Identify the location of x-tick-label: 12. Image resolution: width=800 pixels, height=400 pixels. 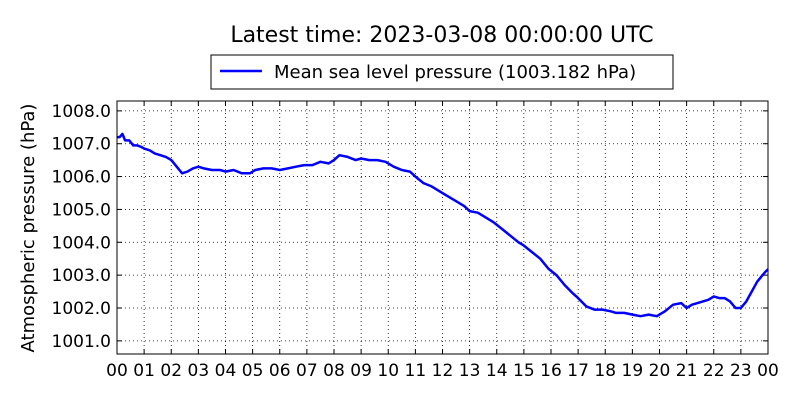
(443, 371).